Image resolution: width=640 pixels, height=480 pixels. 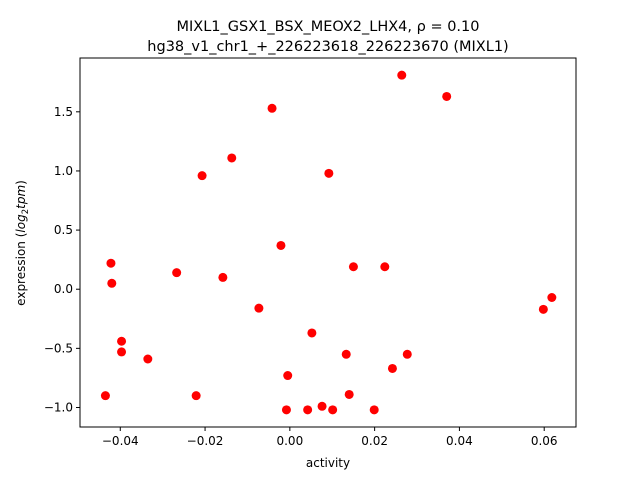 I want to click on y-axis-label-prefix: expression (, so click(x=21, y=269).